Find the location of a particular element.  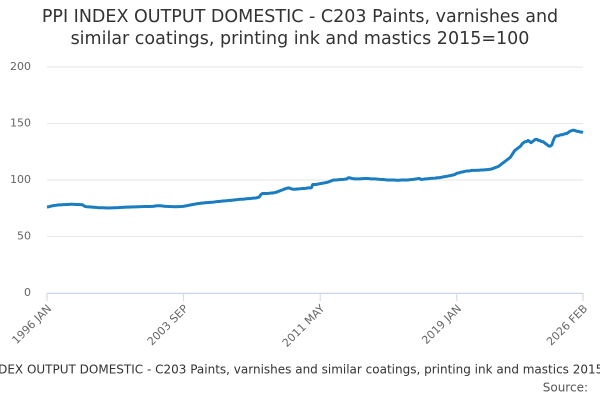

y-tick-label: 0 is located at coordinates (27, 292).